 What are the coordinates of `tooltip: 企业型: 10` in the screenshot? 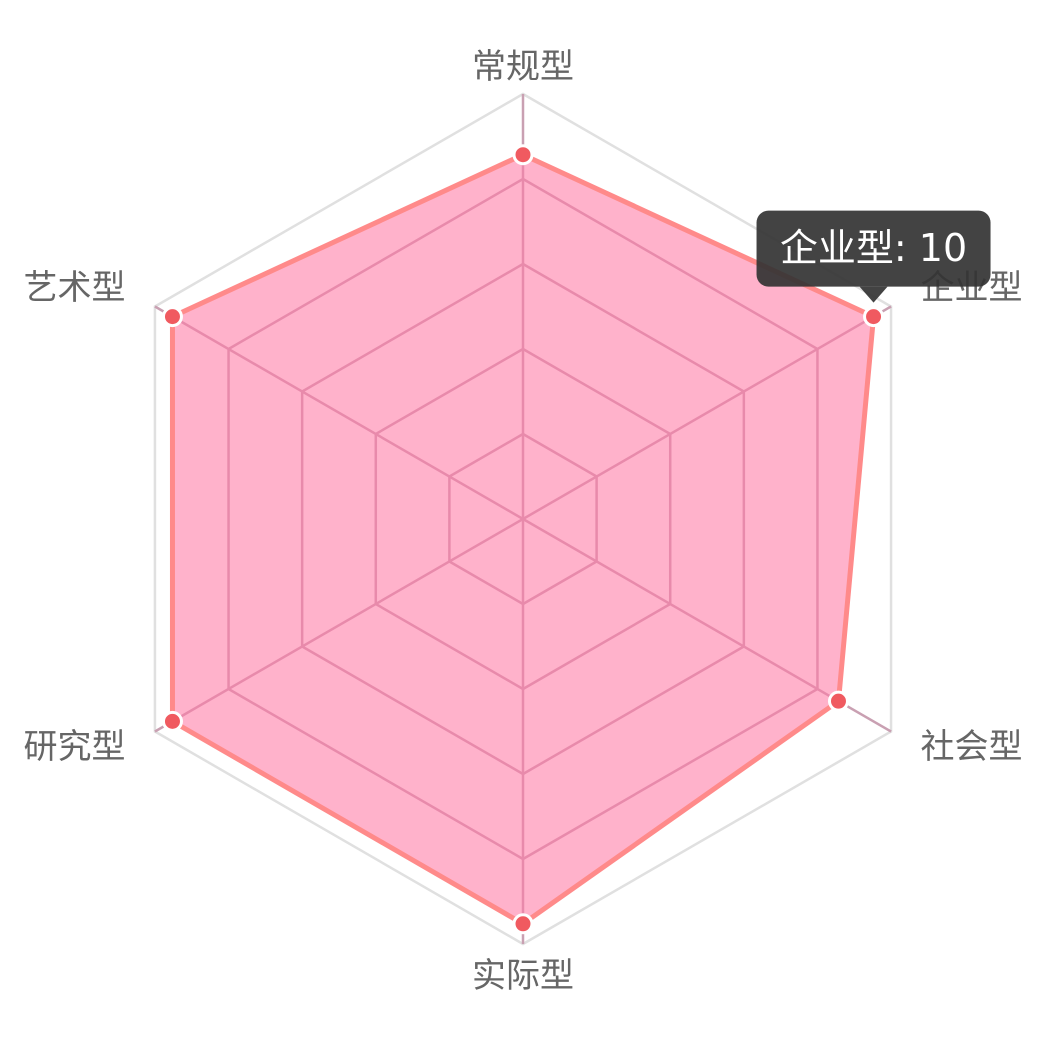 It's located at (873, 256).